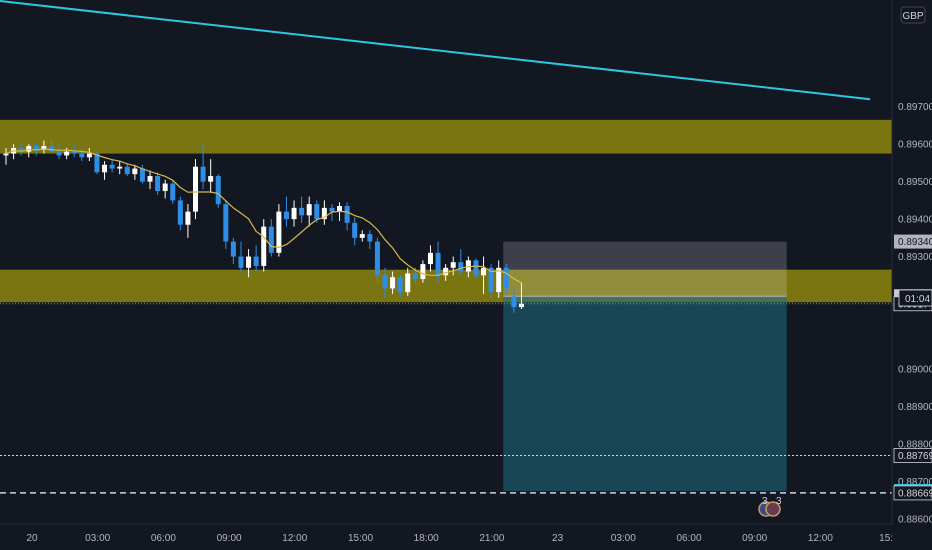 This screenshot has width=932, height=550. I want to click on position-stop-area, so click(645, 394).